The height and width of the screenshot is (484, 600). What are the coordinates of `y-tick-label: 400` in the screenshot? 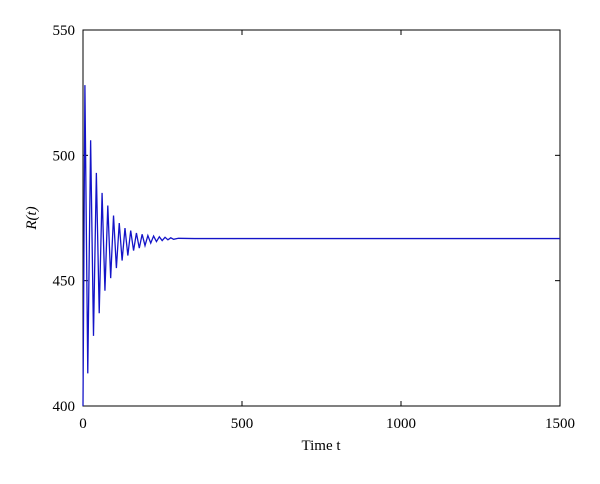 It's located at (64, 407).